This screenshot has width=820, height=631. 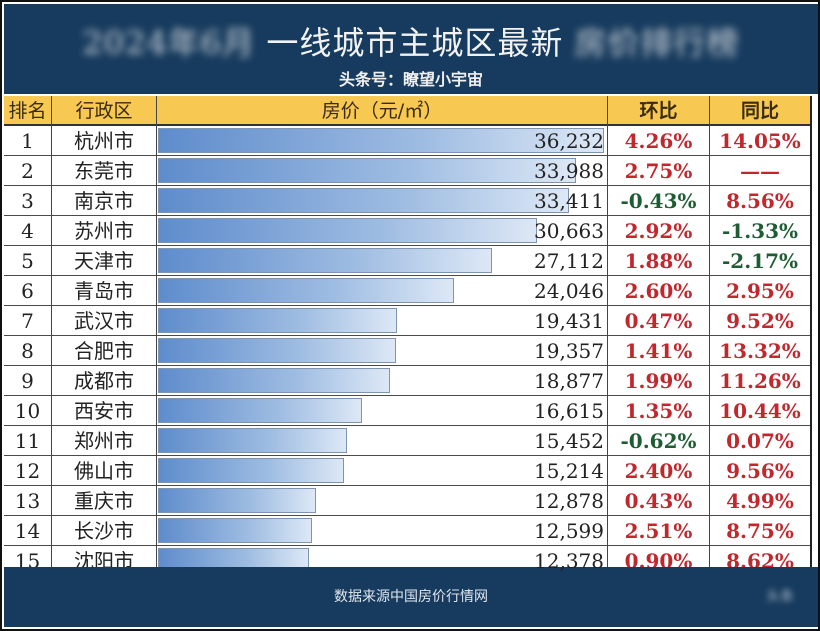 What do you see at coordinates (104, 471) in the screenshot?
I see `district-cell: 佛山市` at bounding box center [104, 471].